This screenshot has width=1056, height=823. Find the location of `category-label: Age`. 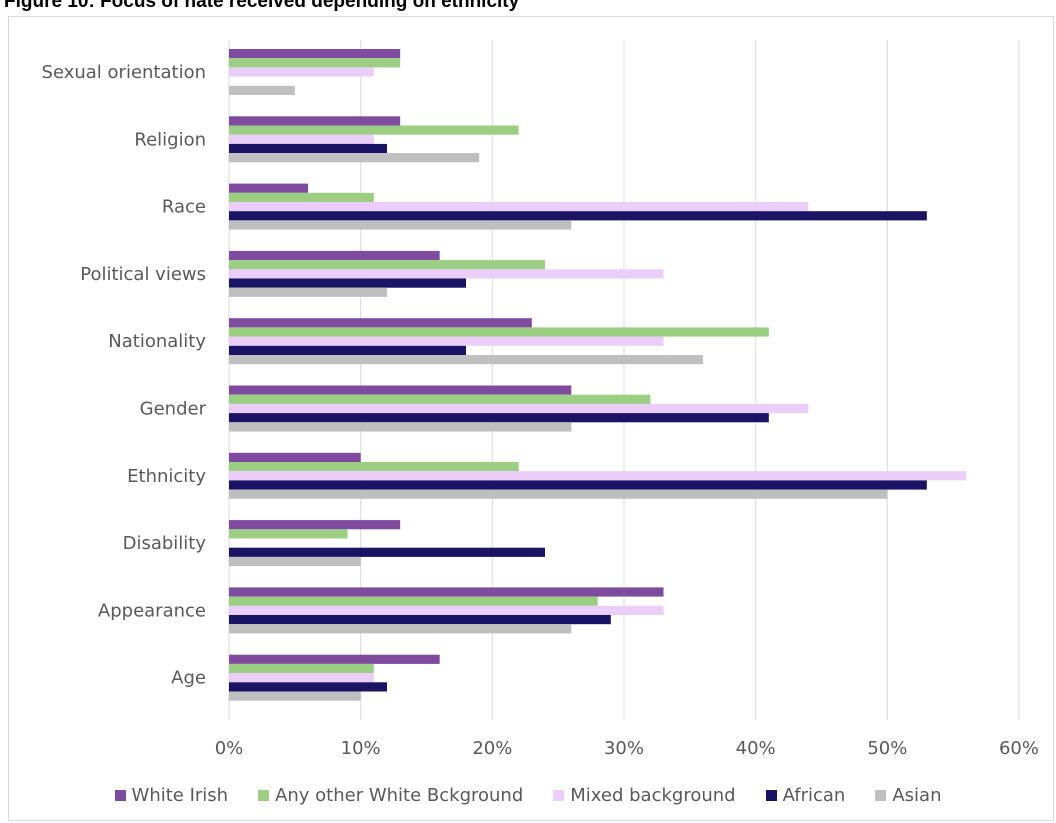

category-label: Age is located at coordinates (188, 678).